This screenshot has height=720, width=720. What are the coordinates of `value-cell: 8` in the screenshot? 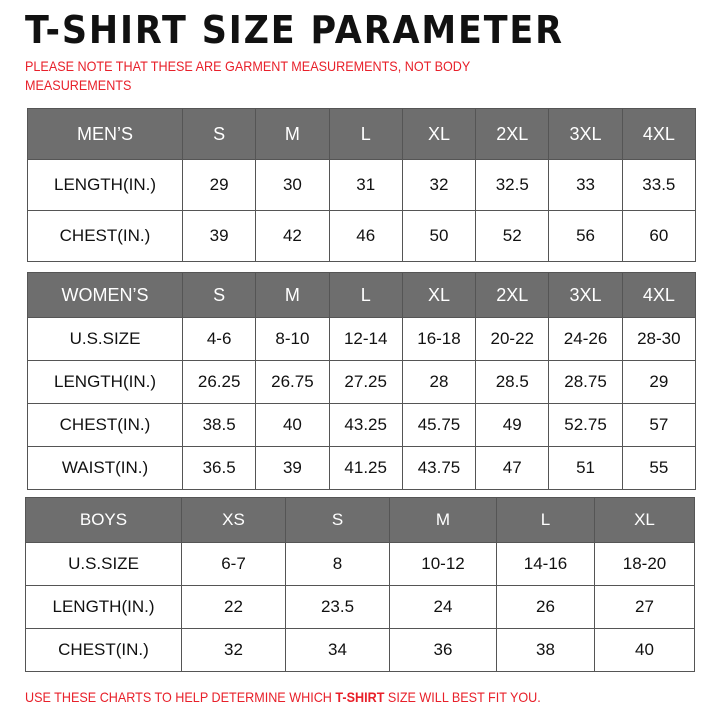 It's located at (337, 564).